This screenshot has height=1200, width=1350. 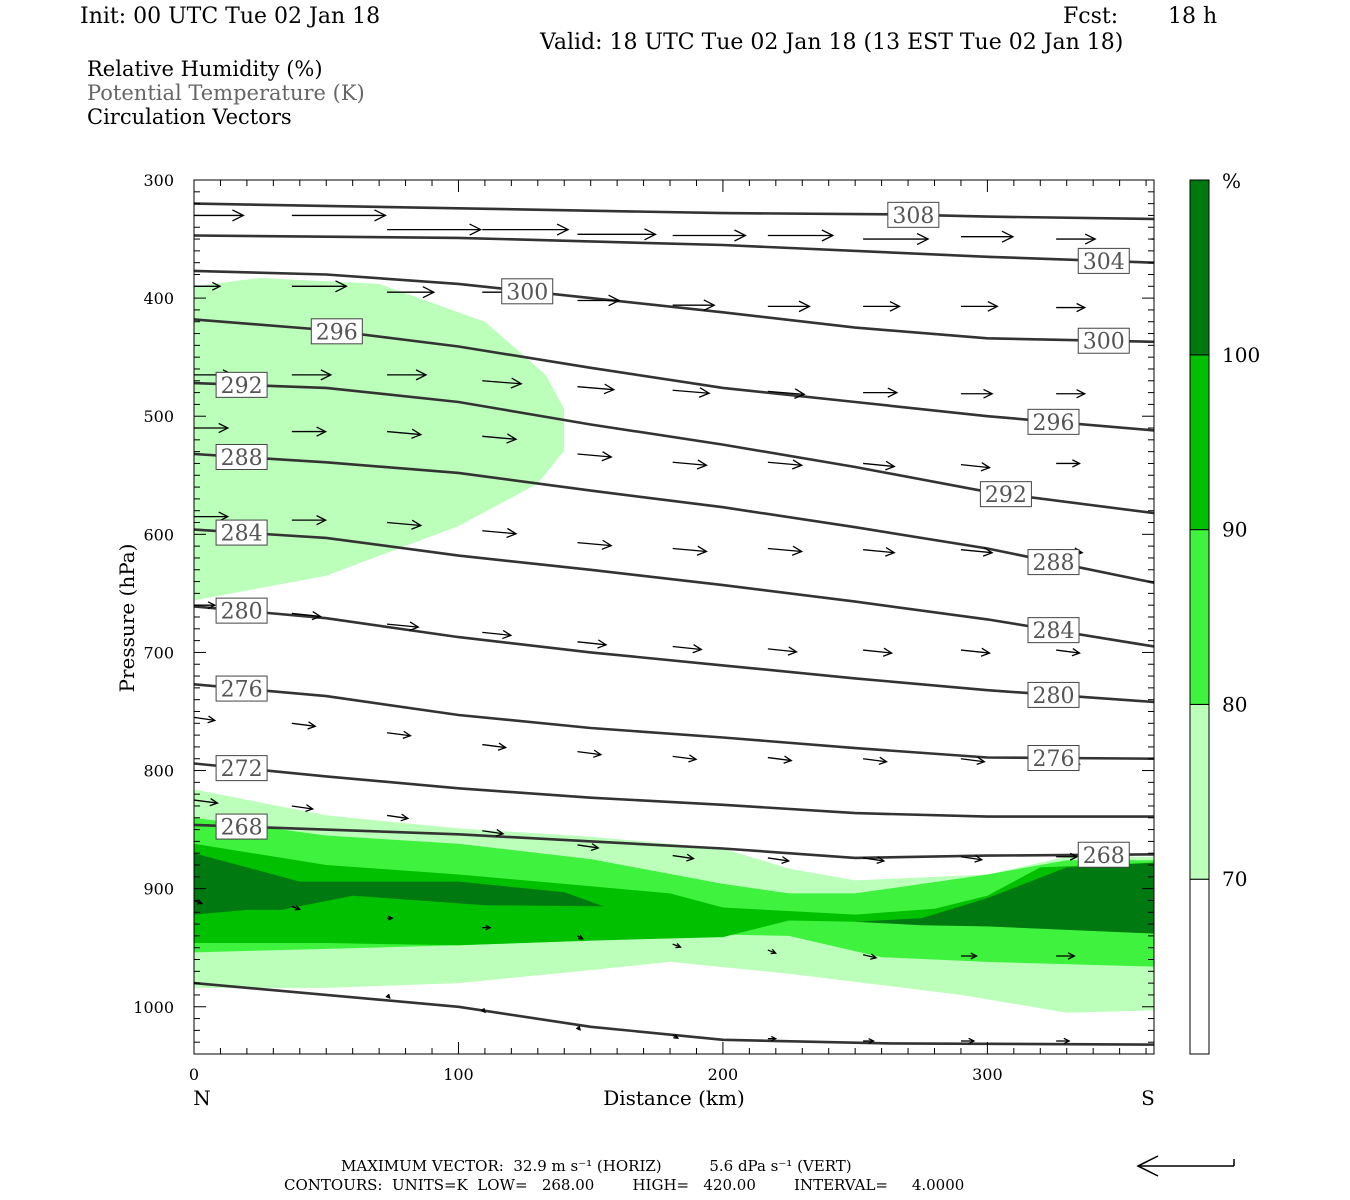 I want to click on colorbar-label: 100, so click(x=1241, y=355).